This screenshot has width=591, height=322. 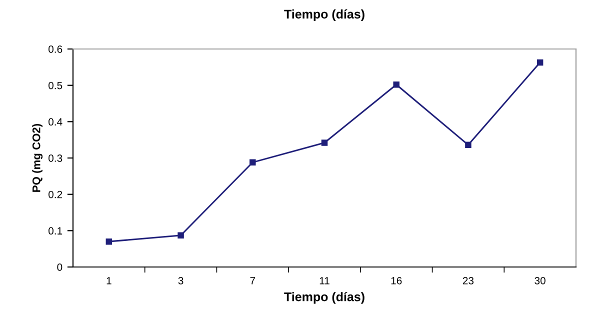 What do you see at coordinates (324, 298) in the screenshot?
I see `x-axis-title: Tiempo (días)` at bounding box center [324, 298].